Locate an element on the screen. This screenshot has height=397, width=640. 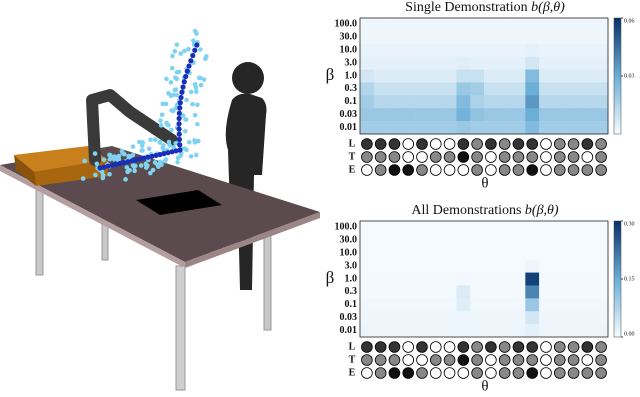
colorbar-tick-label: 0.15 is located at coordinates (629, 279).